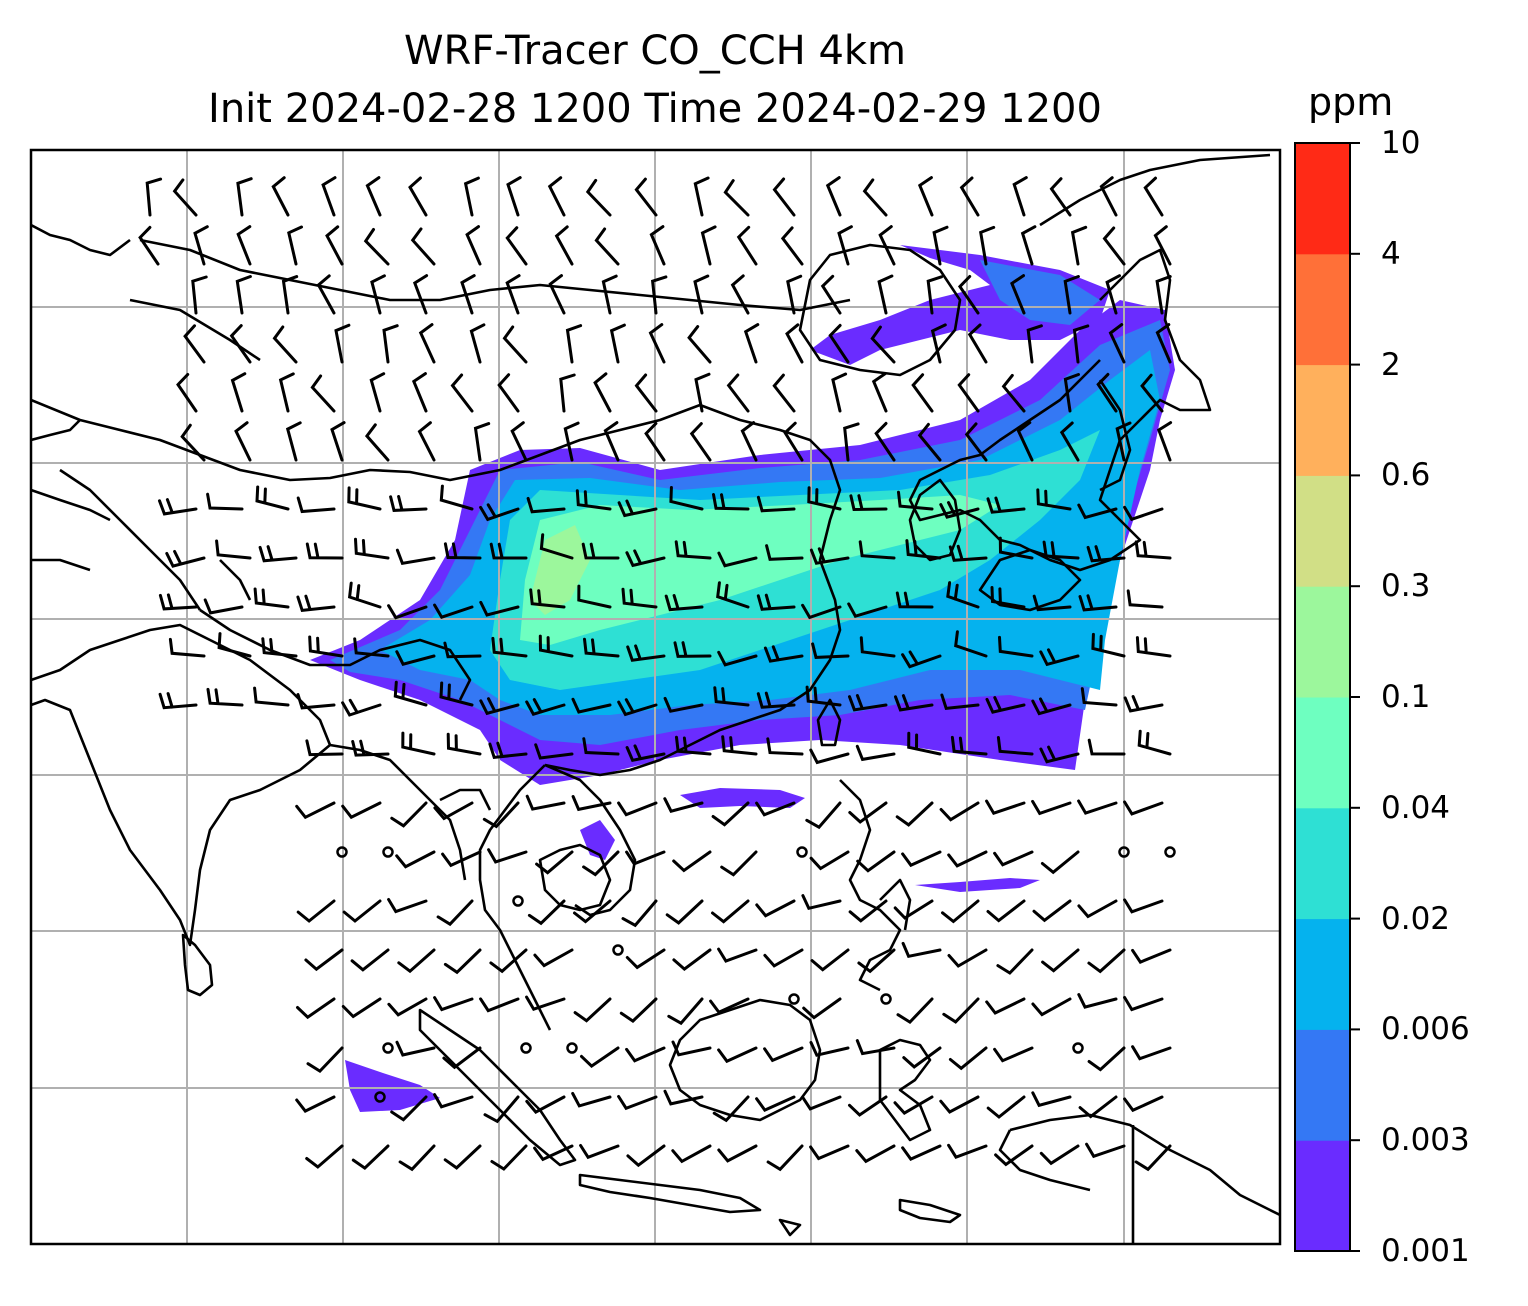 The width and height of the screenshot is (1528, 1306). What do you see at coordinates (1416, 807) in the screenshot?
I see `colorbar-tick-label: 0.04` at bounding box center [1416, 807].